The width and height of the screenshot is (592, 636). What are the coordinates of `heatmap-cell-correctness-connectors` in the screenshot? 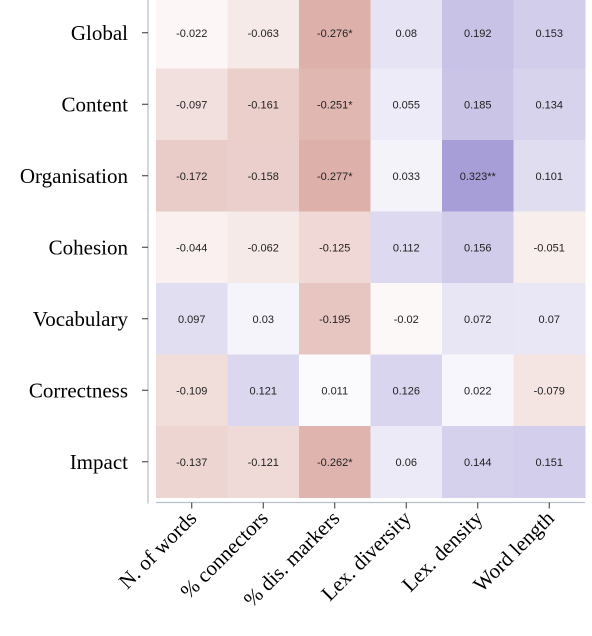 It's located at (263, 390).